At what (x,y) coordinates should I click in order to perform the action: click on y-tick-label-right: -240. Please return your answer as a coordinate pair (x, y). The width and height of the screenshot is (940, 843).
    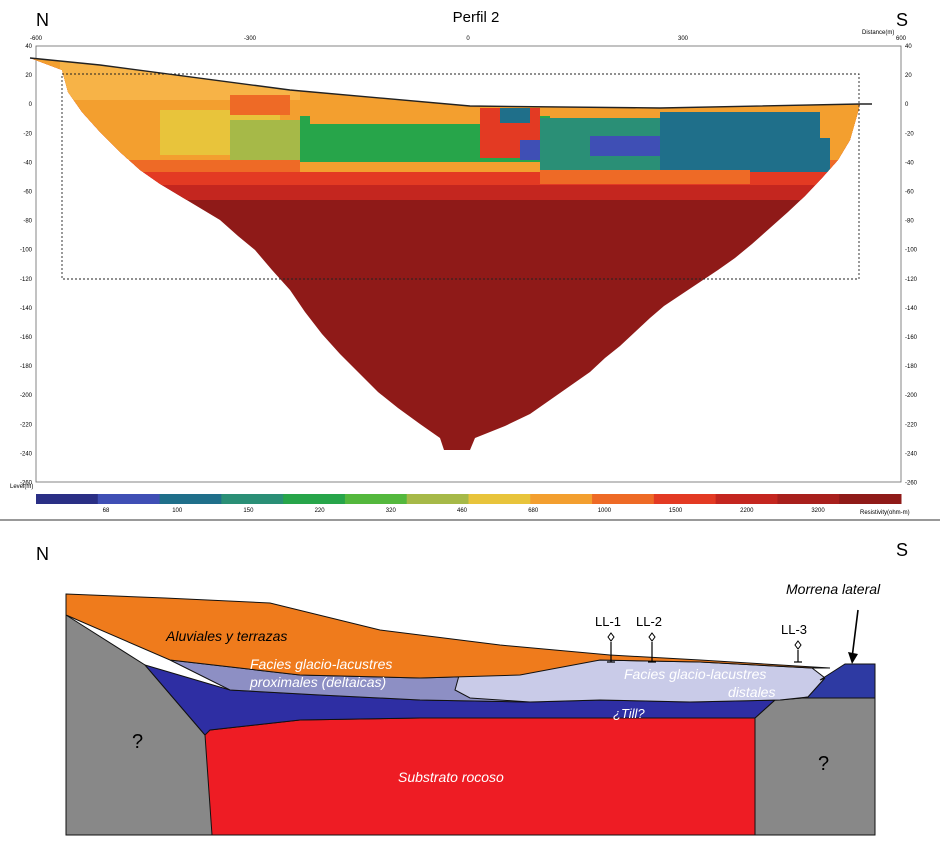
    Looking at the image, I should click on (911, 454).